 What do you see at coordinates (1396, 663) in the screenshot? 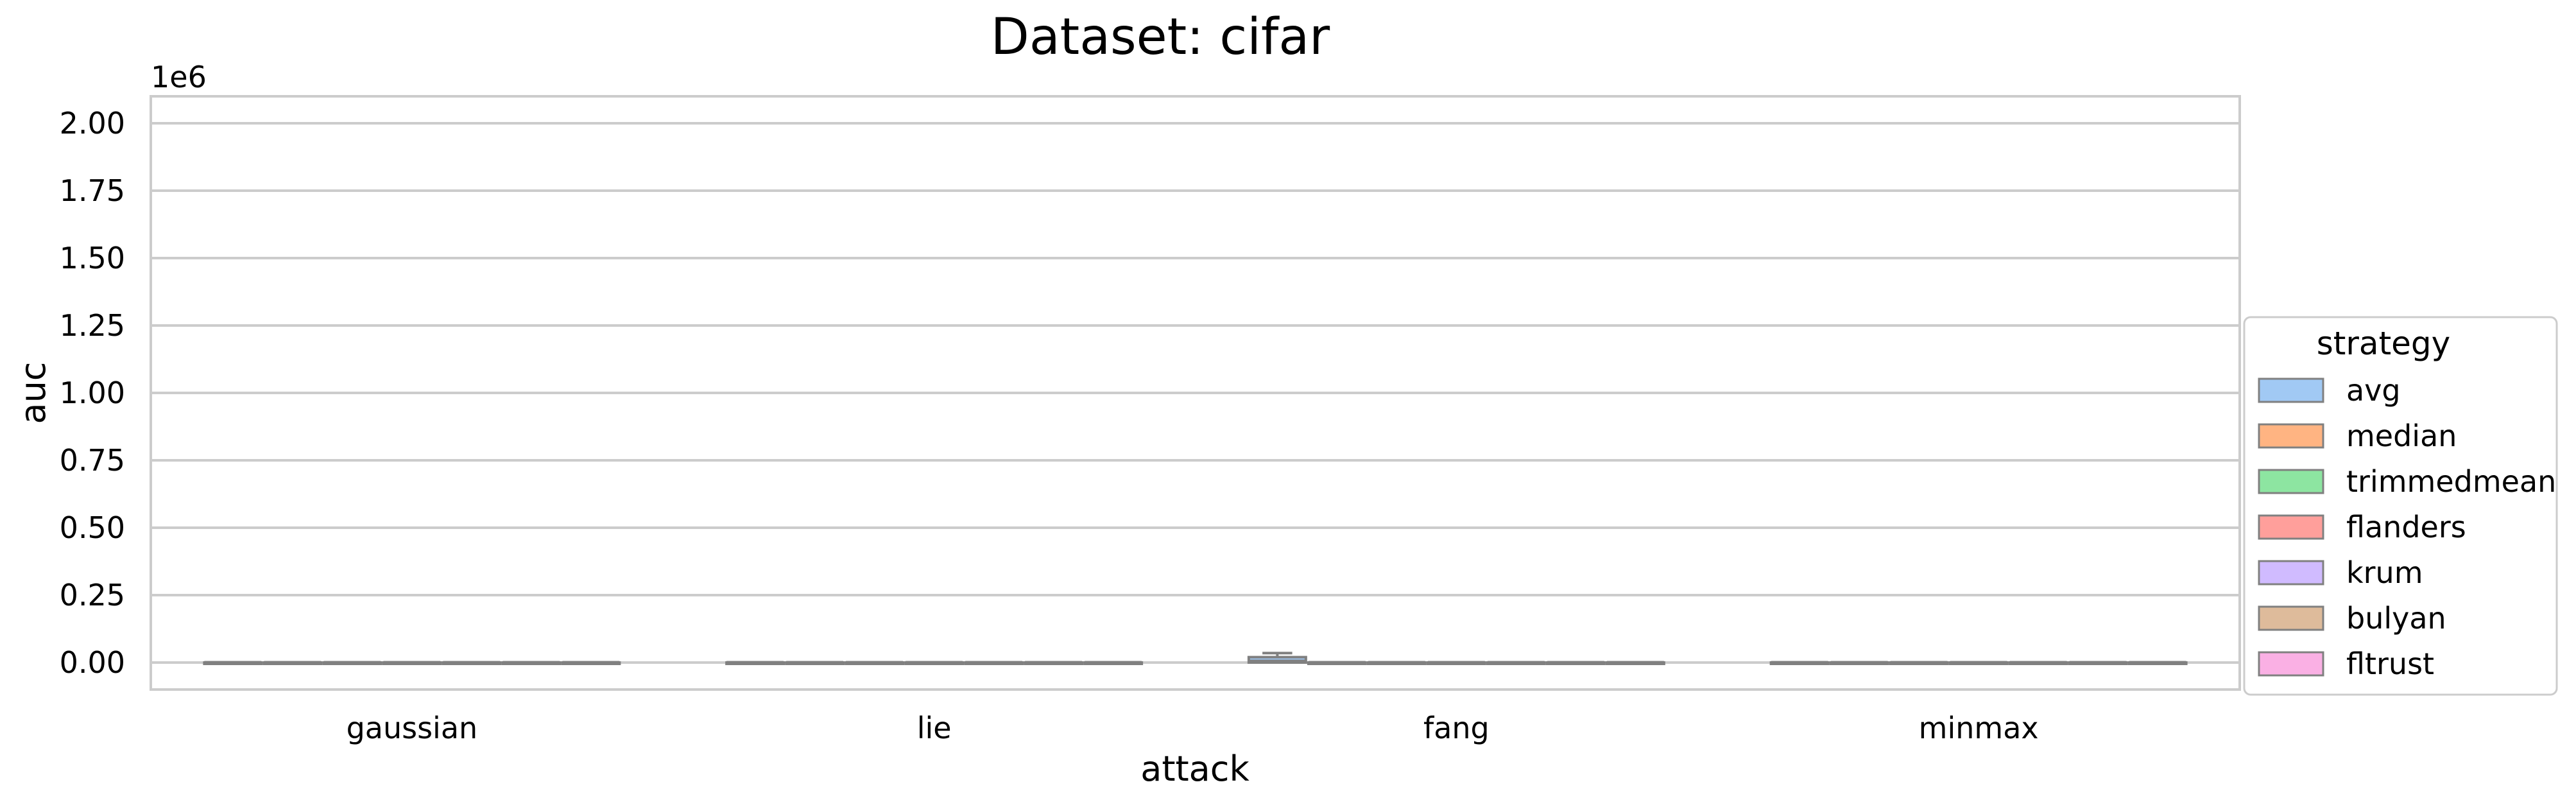
I see `box-trimmedmean-fang` at bounding box center [1396, 663].